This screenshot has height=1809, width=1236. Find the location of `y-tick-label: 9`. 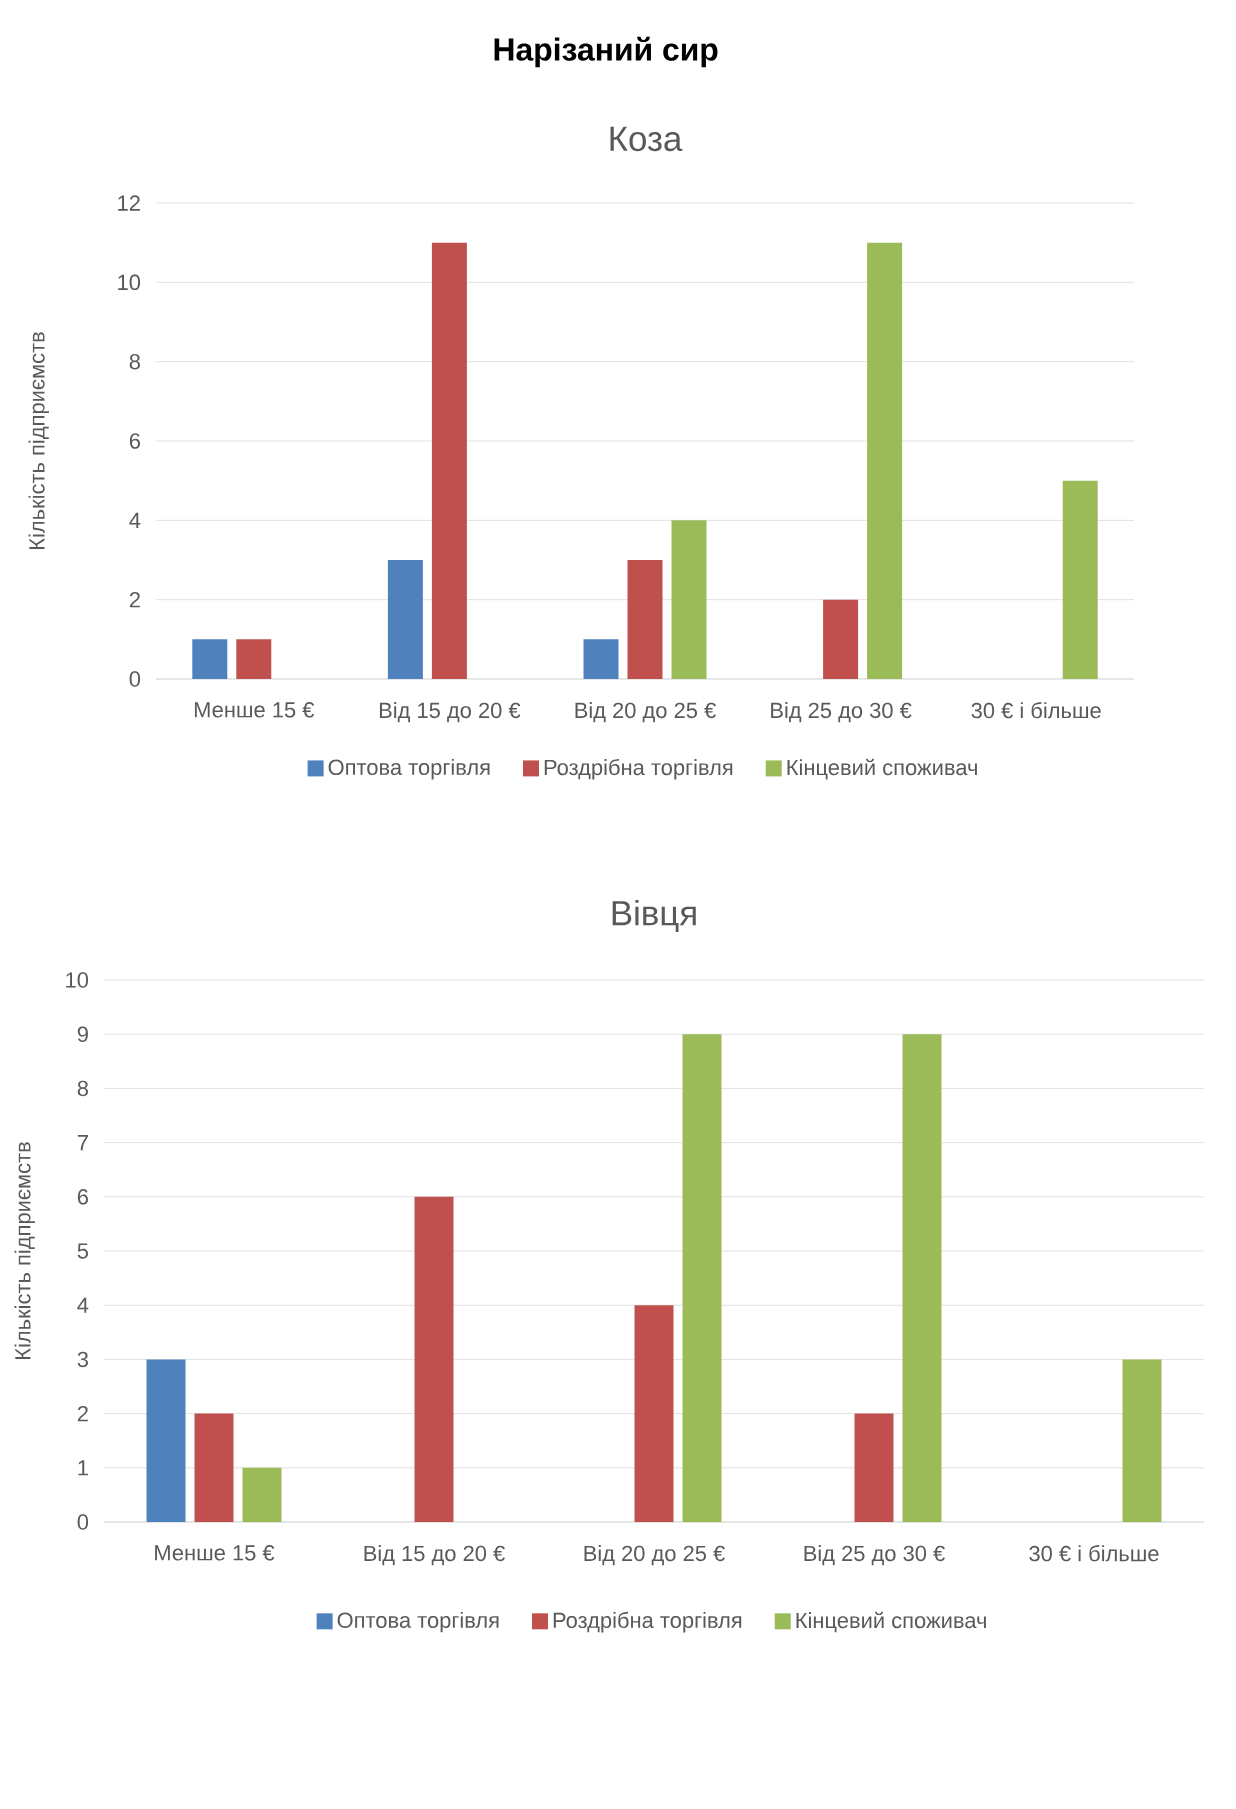

y-tick-label: 9 is located at coordinates (82, 1034).